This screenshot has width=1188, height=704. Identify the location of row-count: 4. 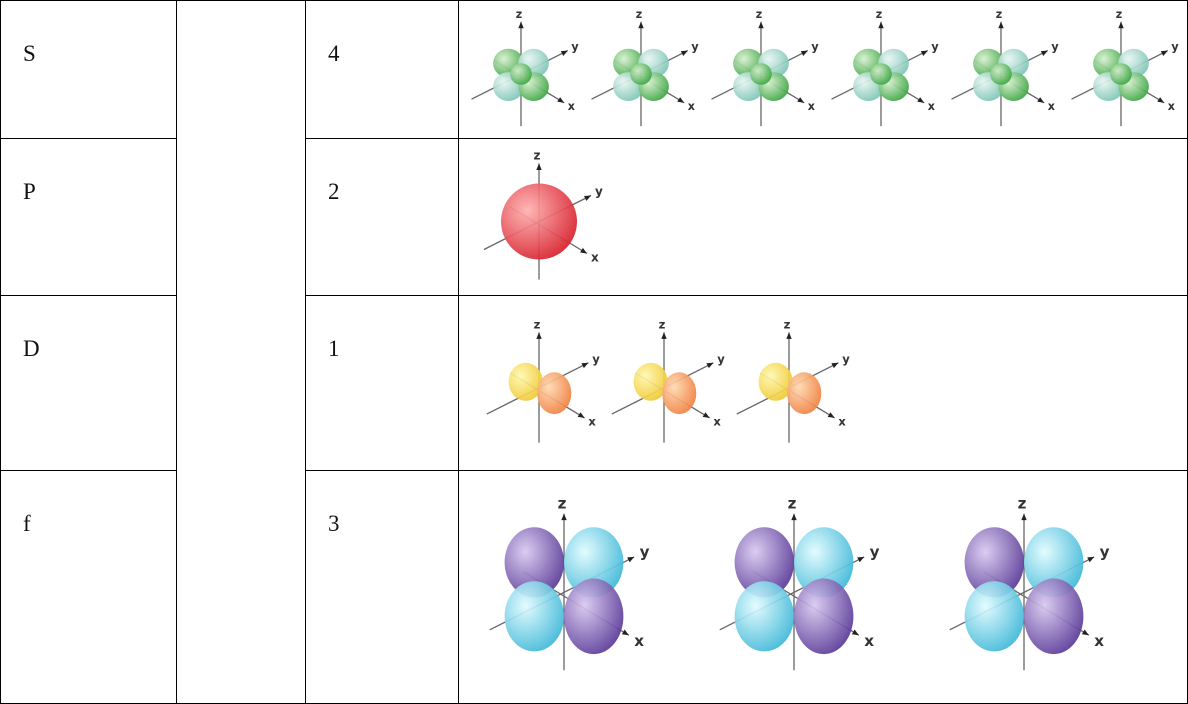
(381, 69).